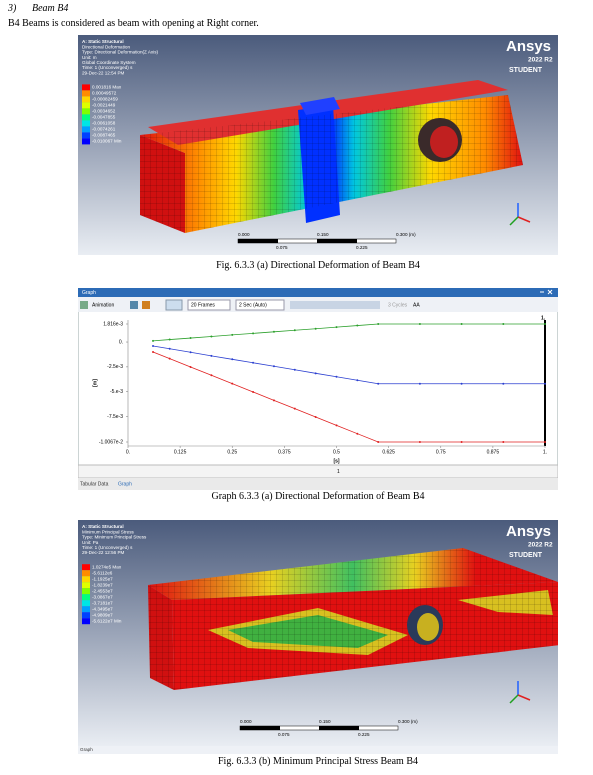 The image size is (593, 775). What do you see at coordinates (338, 472) in the screenshot?
I see `row-value: 1` at bounding box center [338, 472].